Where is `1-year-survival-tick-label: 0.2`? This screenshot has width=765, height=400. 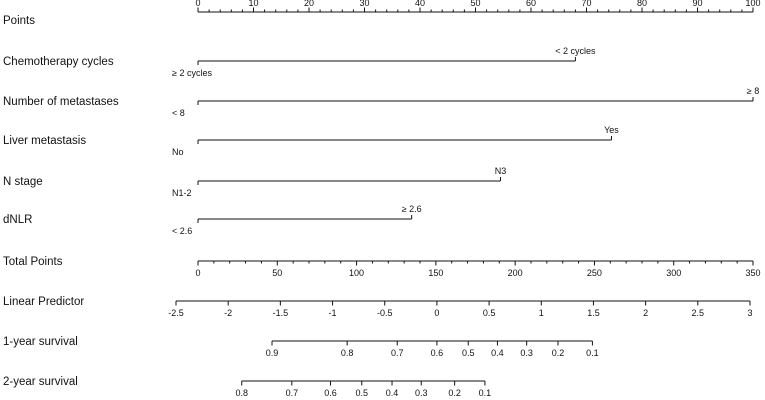
1-year-survival-tick-label: 0.2 is located at coordinates (558, 353).